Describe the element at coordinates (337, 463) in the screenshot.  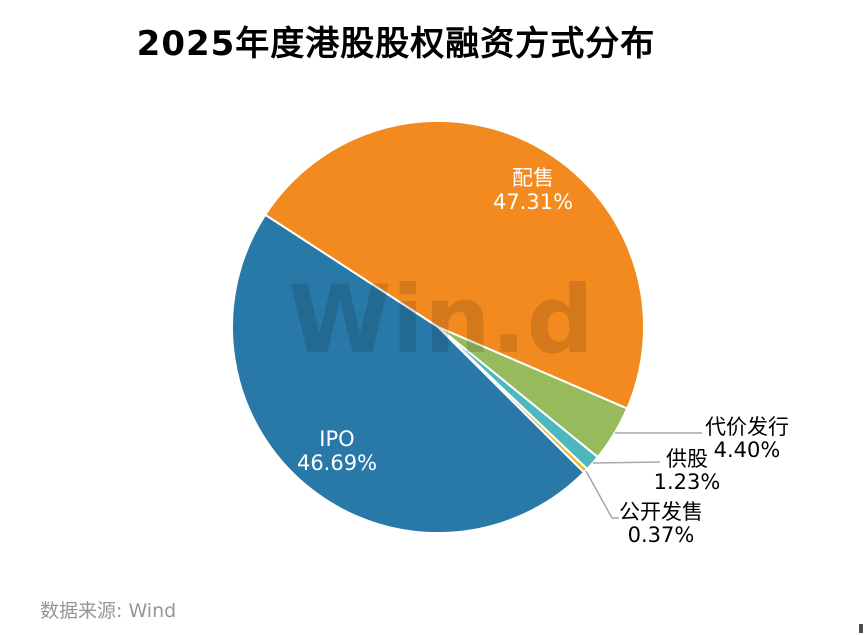
I see `slice-pct-label-4: 46.69%` at that location.